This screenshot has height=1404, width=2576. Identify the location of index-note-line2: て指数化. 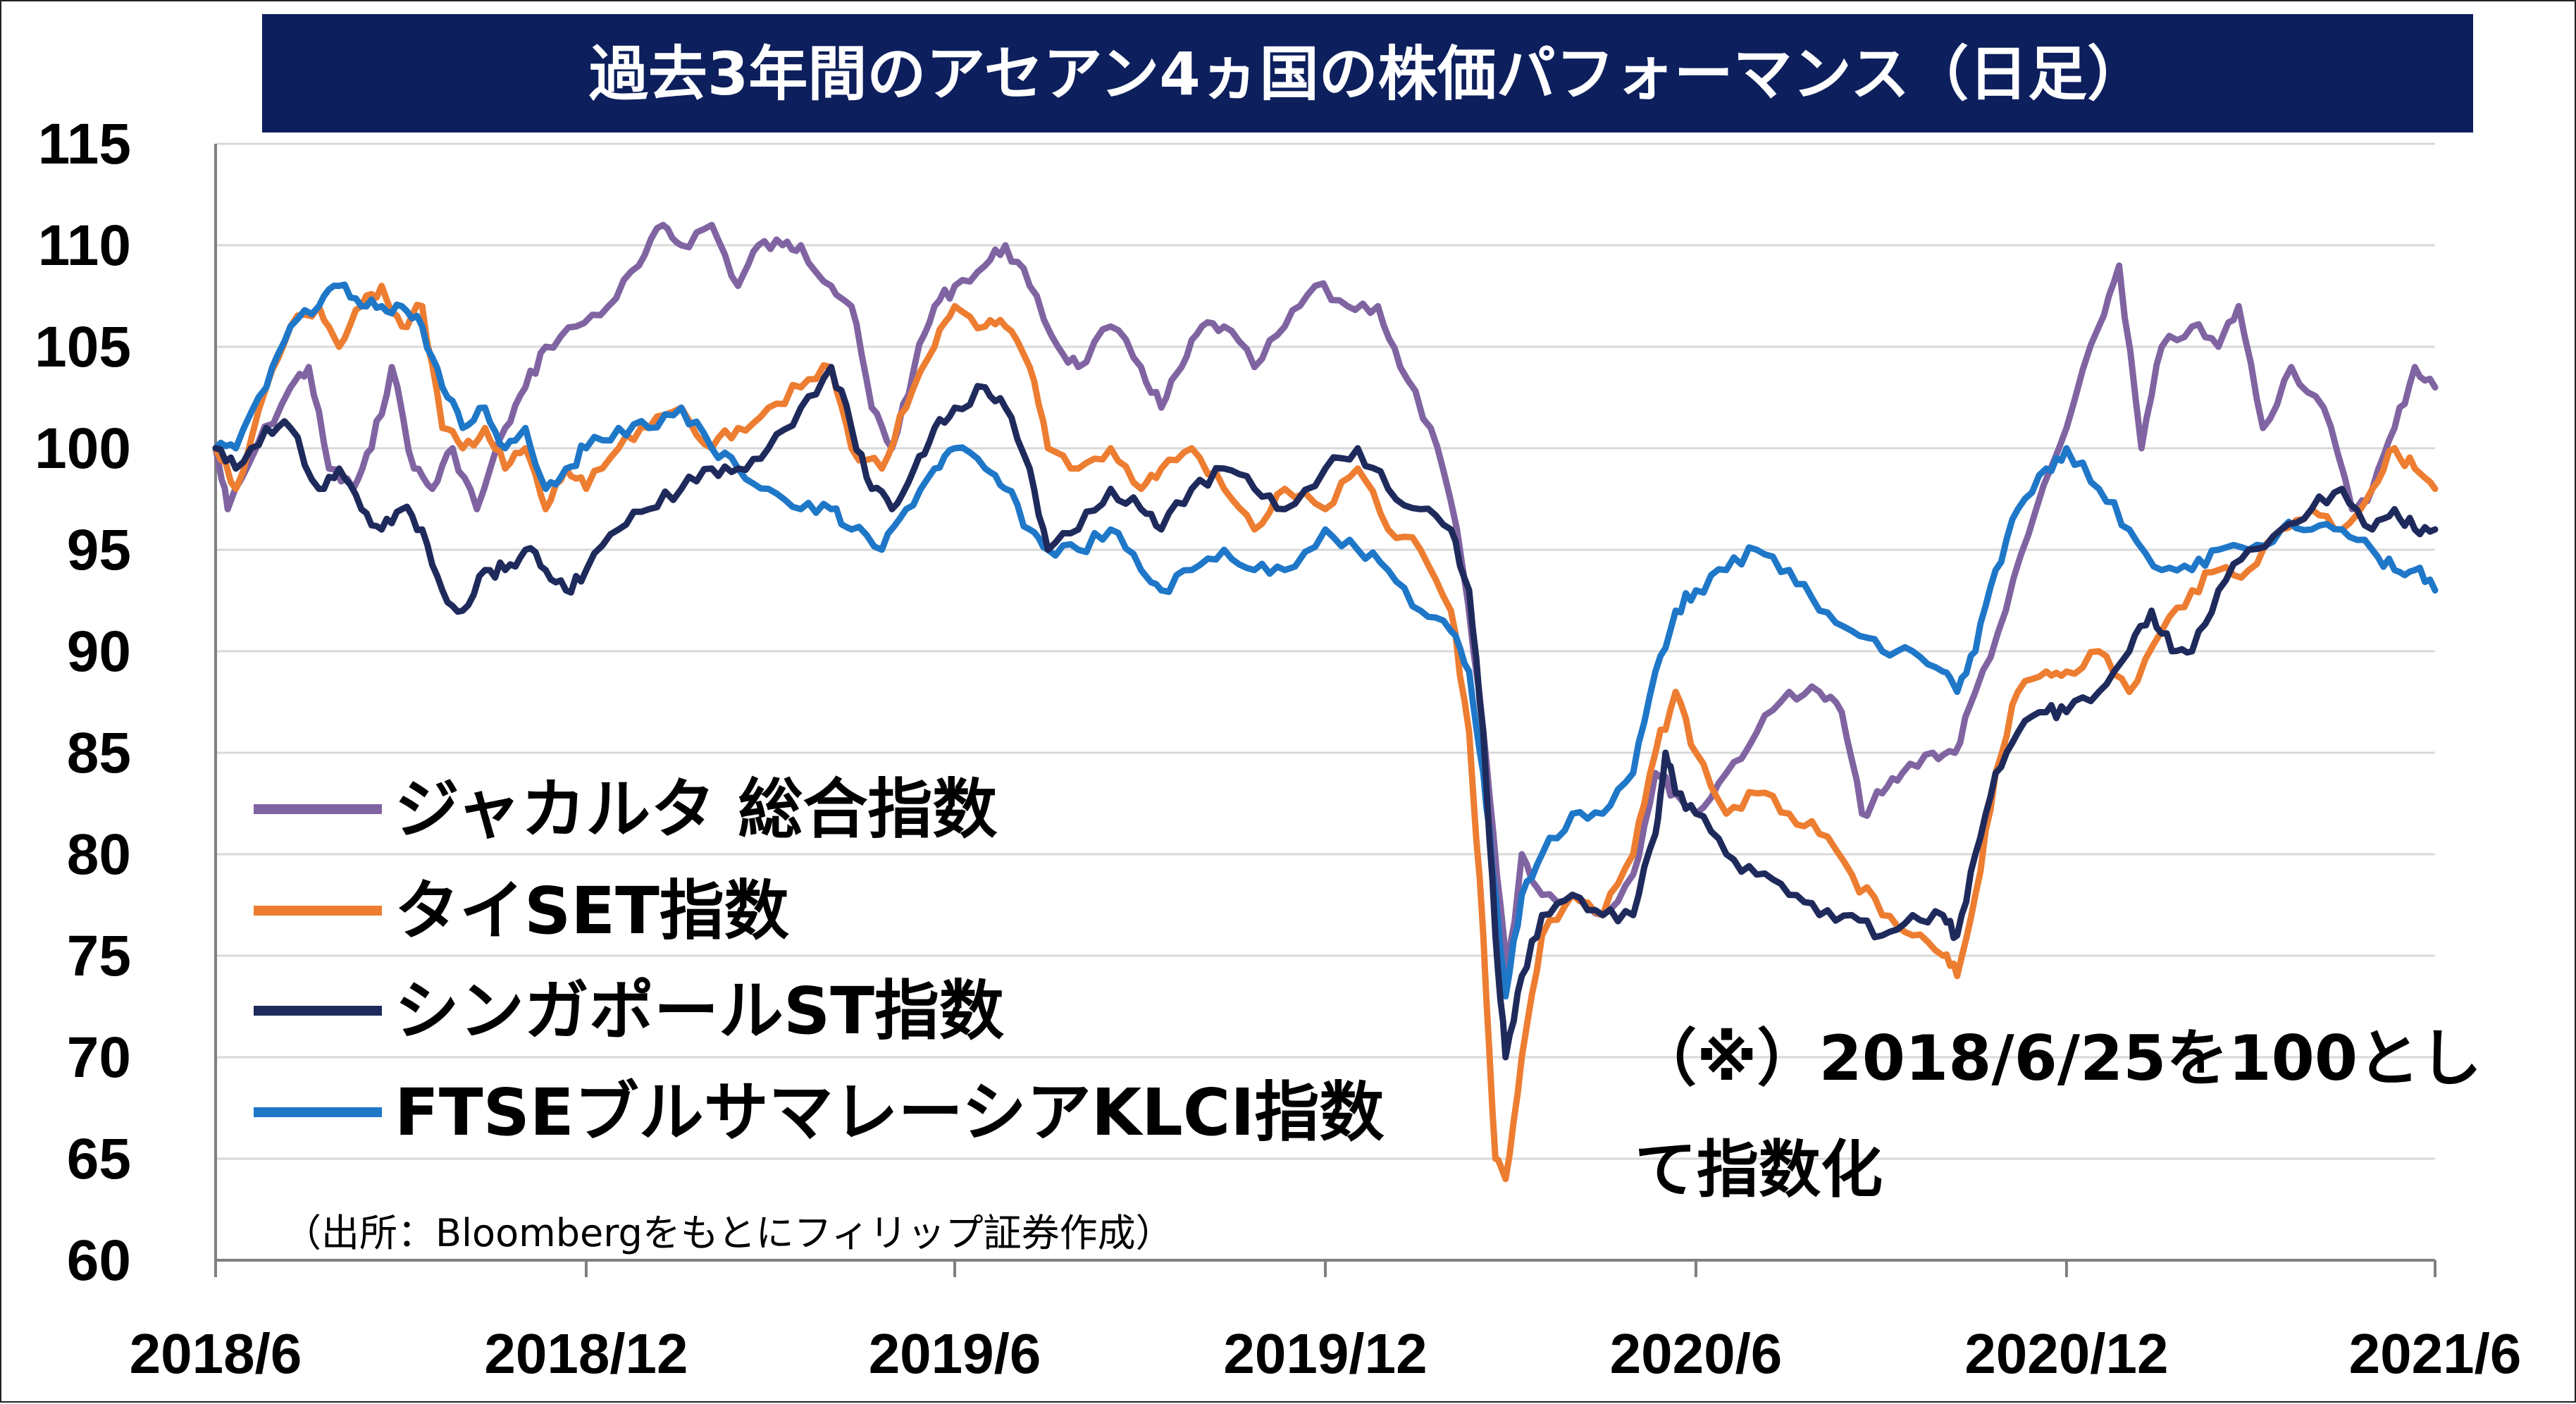
(1759, 1169).